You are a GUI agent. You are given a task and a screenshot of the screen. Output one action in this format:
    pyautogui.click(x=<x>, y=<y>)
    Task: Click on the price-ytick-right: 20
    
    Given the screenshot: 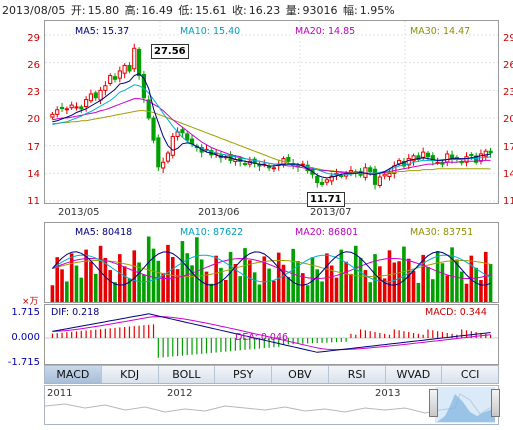 What is the action you would take?
    pyautogui.click(x=508, y=119)
    